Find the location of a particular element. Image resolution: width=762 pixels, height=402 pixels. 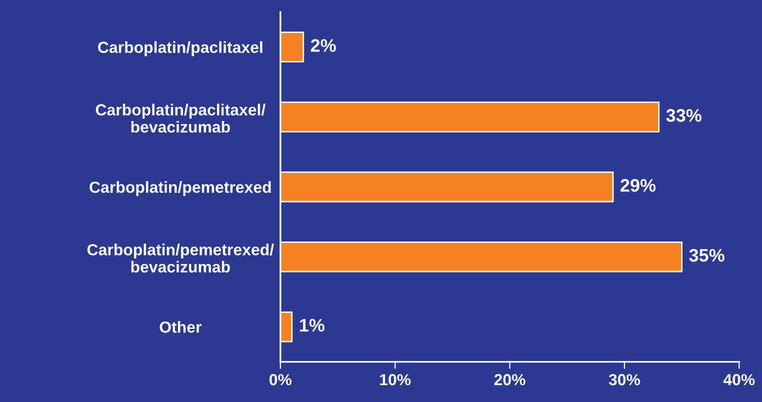

data-label: 33% is located at coordinates (684, 115).